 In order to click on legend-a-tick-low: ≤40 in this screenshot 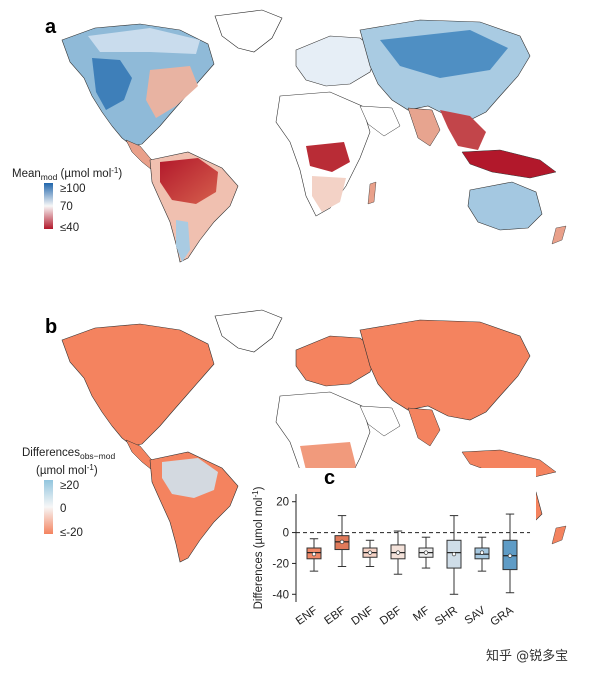, I will do `click(69, 228)`.